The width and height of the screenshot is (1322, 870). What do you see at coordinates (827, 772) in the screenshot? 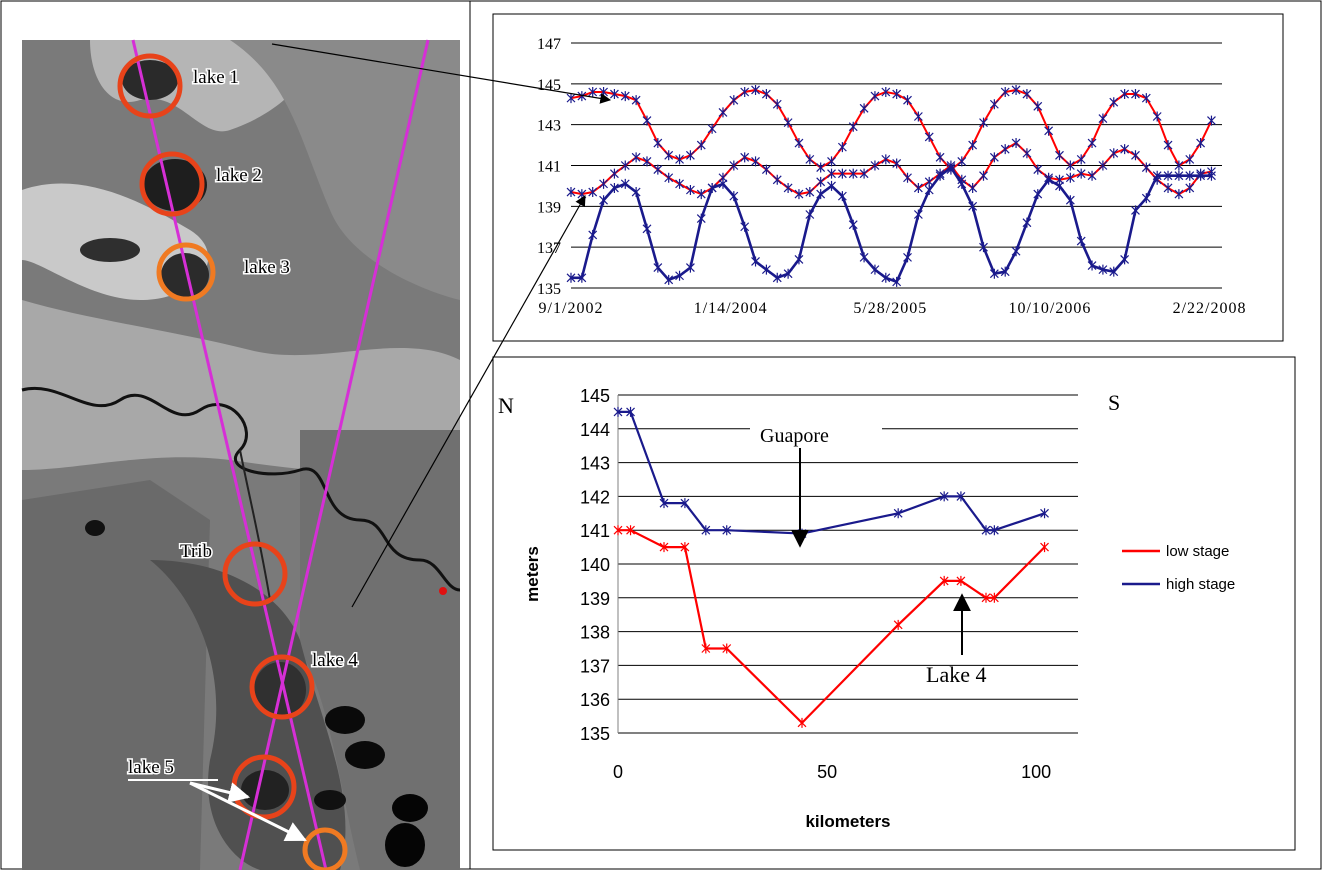
I see `x-tick-label: 50` at bounding box center [827, 772].